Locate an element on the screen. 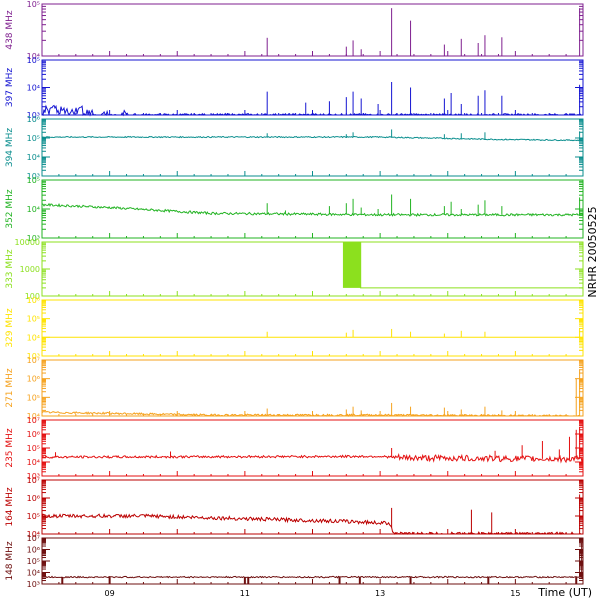 This screenshot has height=600, width=600. side-title: NRHR 20050525 is located at coordinates (592, 251).